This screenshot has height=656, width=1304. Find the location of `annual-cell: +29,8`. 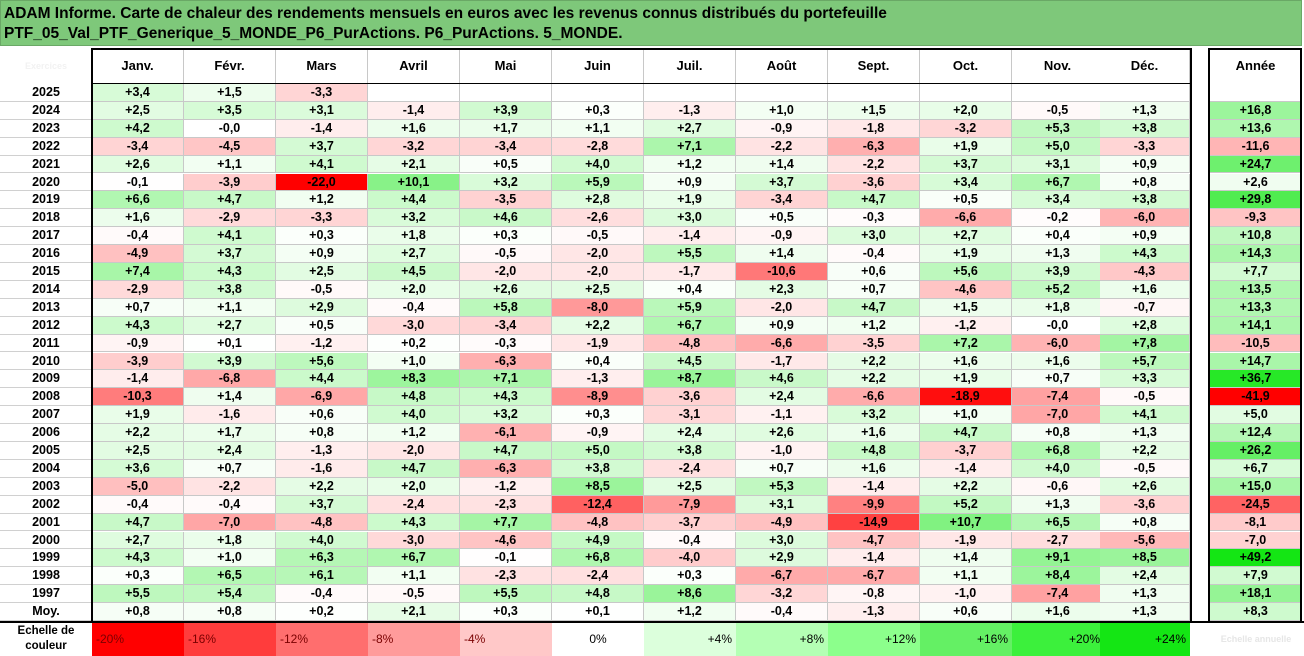

annual-cell: +29,8 is located at coordinates (1256, 200).